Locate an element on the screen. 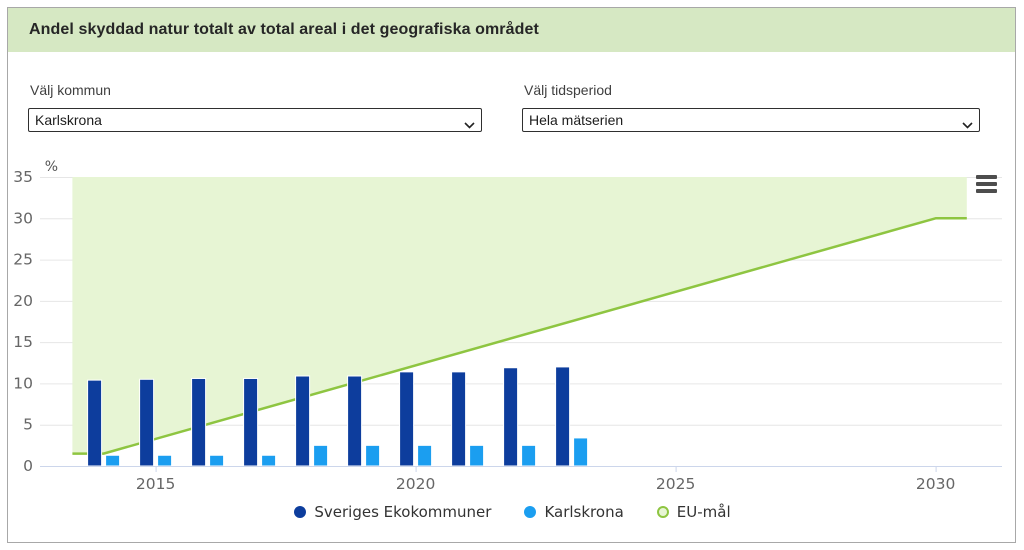  column-sveriges-ekokommuner-2023 is located at coordinates (563, 416).